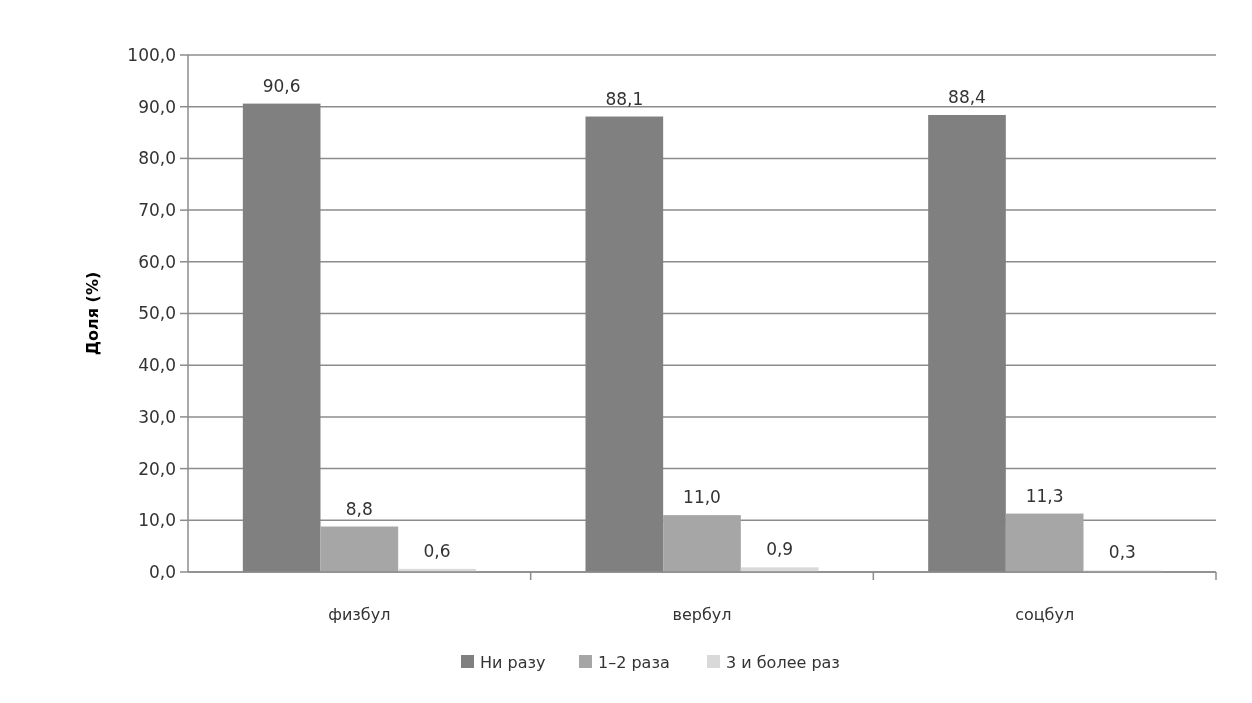 This screenshot has width=1252, height=703. What do you see at coordinates (157, 261) in the screenshot?
I see `y-tick-label: 60,0` at bounding box center [157, 261].